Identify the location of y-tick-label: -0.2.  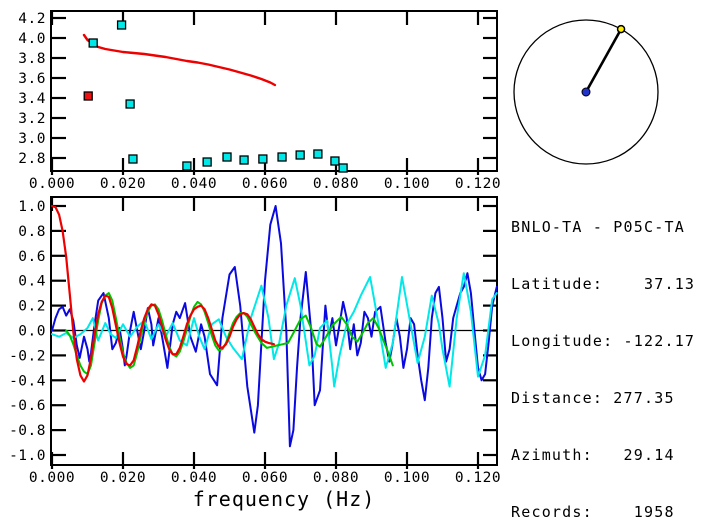
(27, 356).